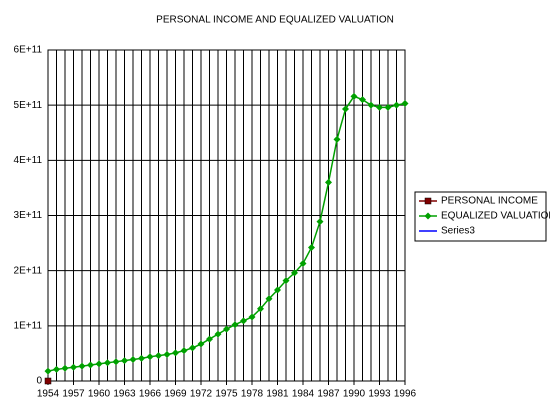 The width and height of the screenshot is (550, 413). What do you see at coordinates (458, 231) in the screenshot?
I see `legend-label: Series3` at bounding box center [458, 231].